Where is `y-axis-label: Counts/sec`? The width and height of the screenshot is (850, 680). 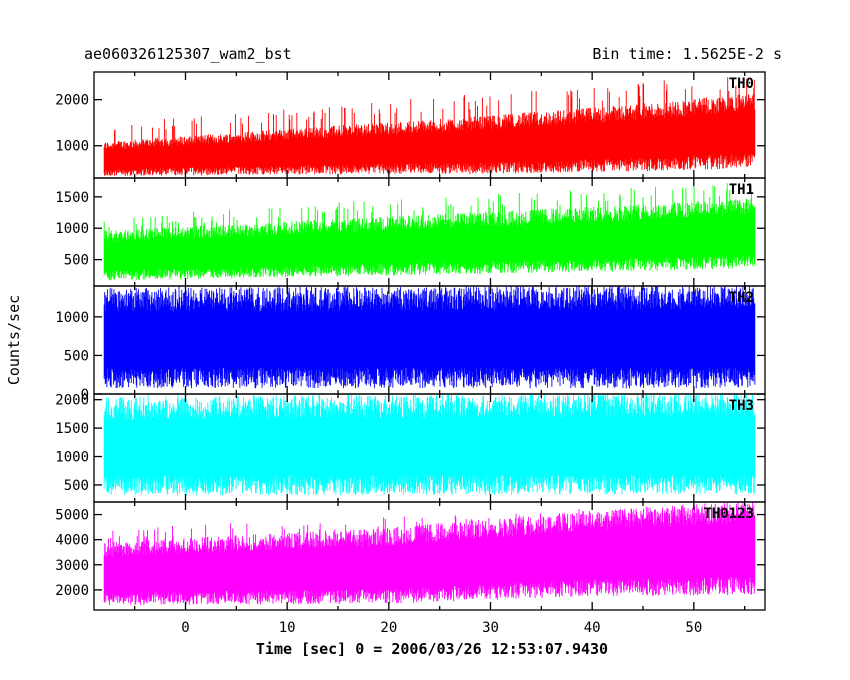 y-axis-label: Counts/sec is located at coordinates (14, 340).